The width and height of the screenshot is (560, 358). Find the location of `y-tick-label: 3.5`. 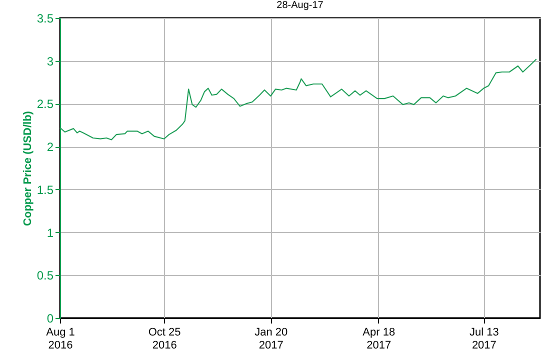

y-tick-label: 3.5 is located at coordinates (45, 19).